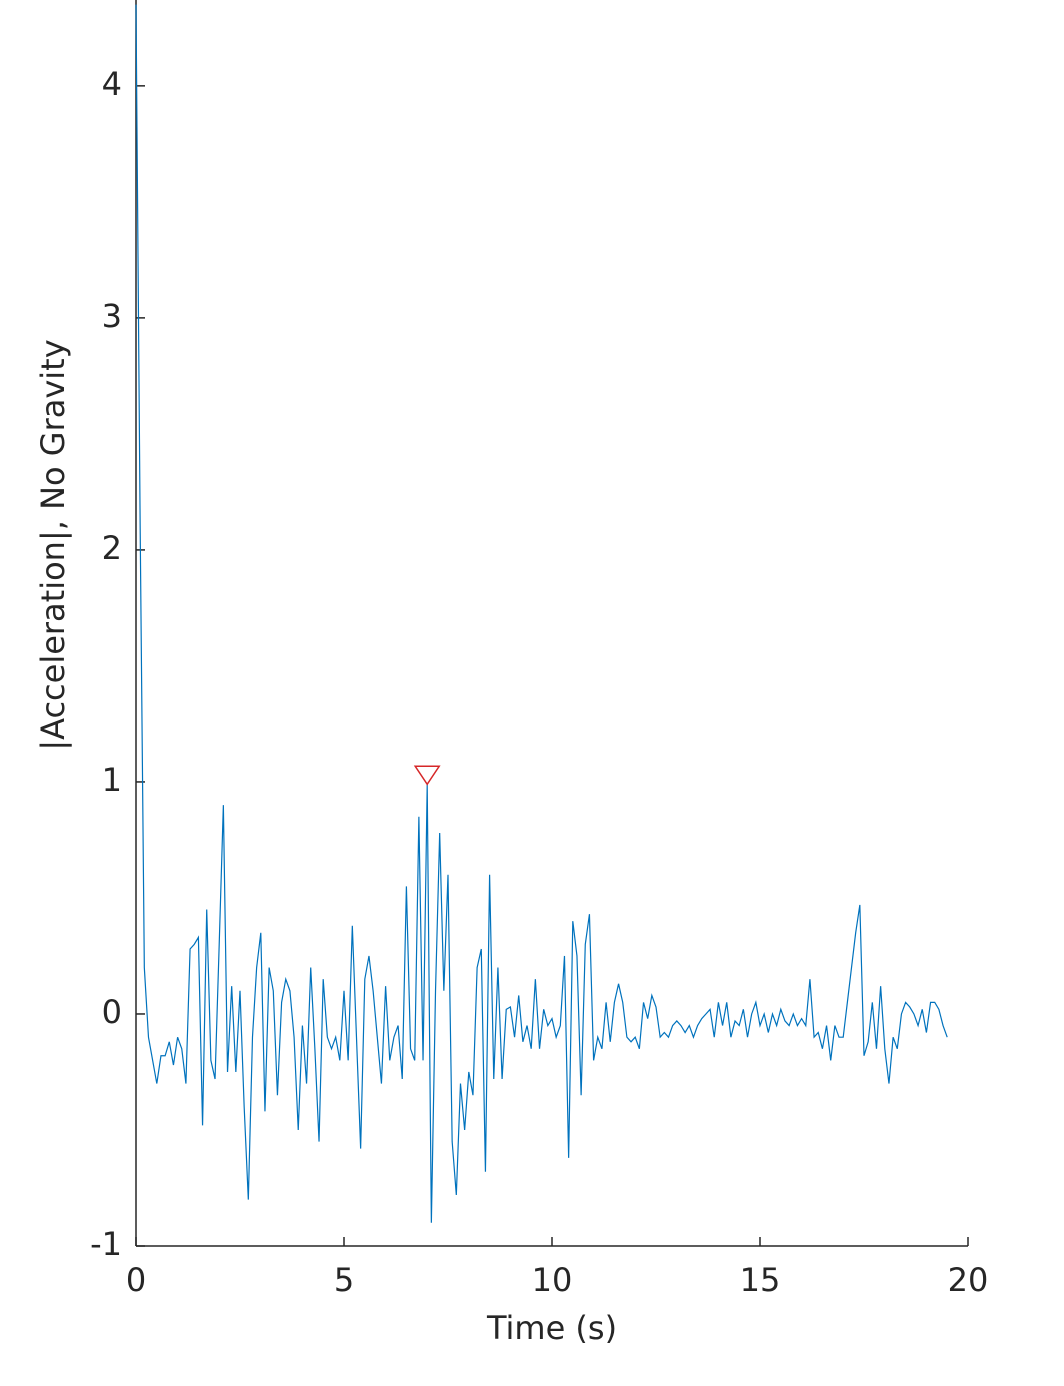 Image resolution: width=1064 pixels, height=1386 pixels. Describe the element at coordinates (968, 1280) in the screenshot. I see `x-tick-label: 20` at that location.